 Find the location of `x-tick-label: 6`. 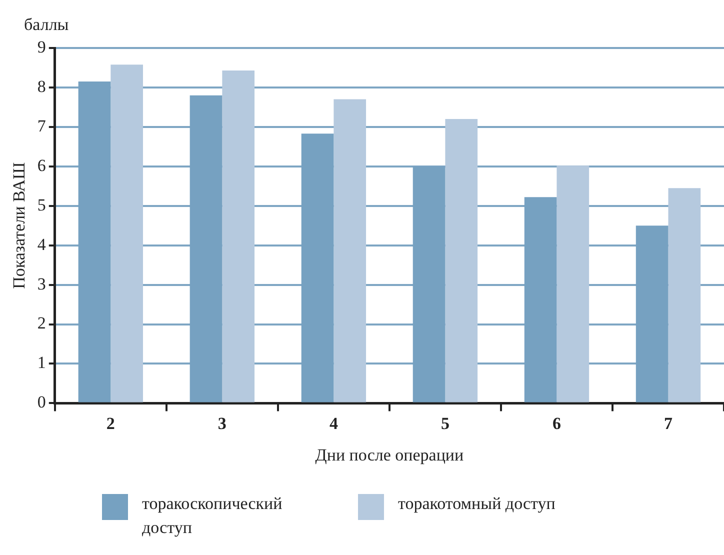

x-tick-label: 6 is located at coordinates (556, 423).